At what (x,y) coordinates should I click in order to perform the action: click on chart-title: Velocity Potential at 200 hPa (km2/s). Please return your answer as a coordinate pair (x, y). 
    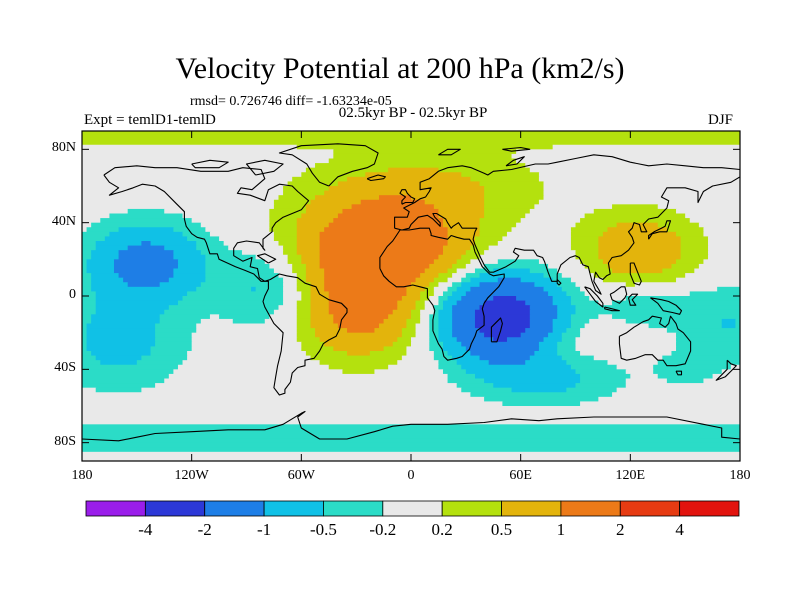
    Looking at the image, I should click on (400, 68).